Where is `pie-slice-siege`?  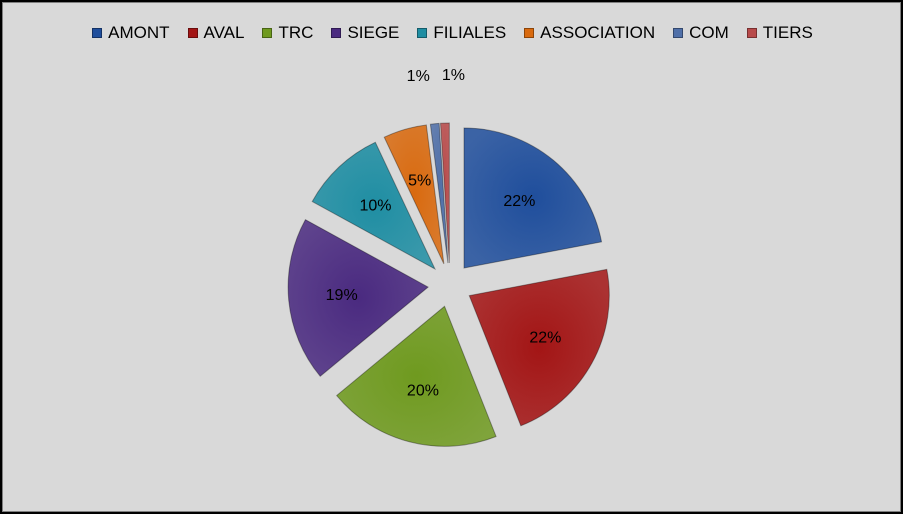
pie-slice-siege is located at coordinates (358, 298).